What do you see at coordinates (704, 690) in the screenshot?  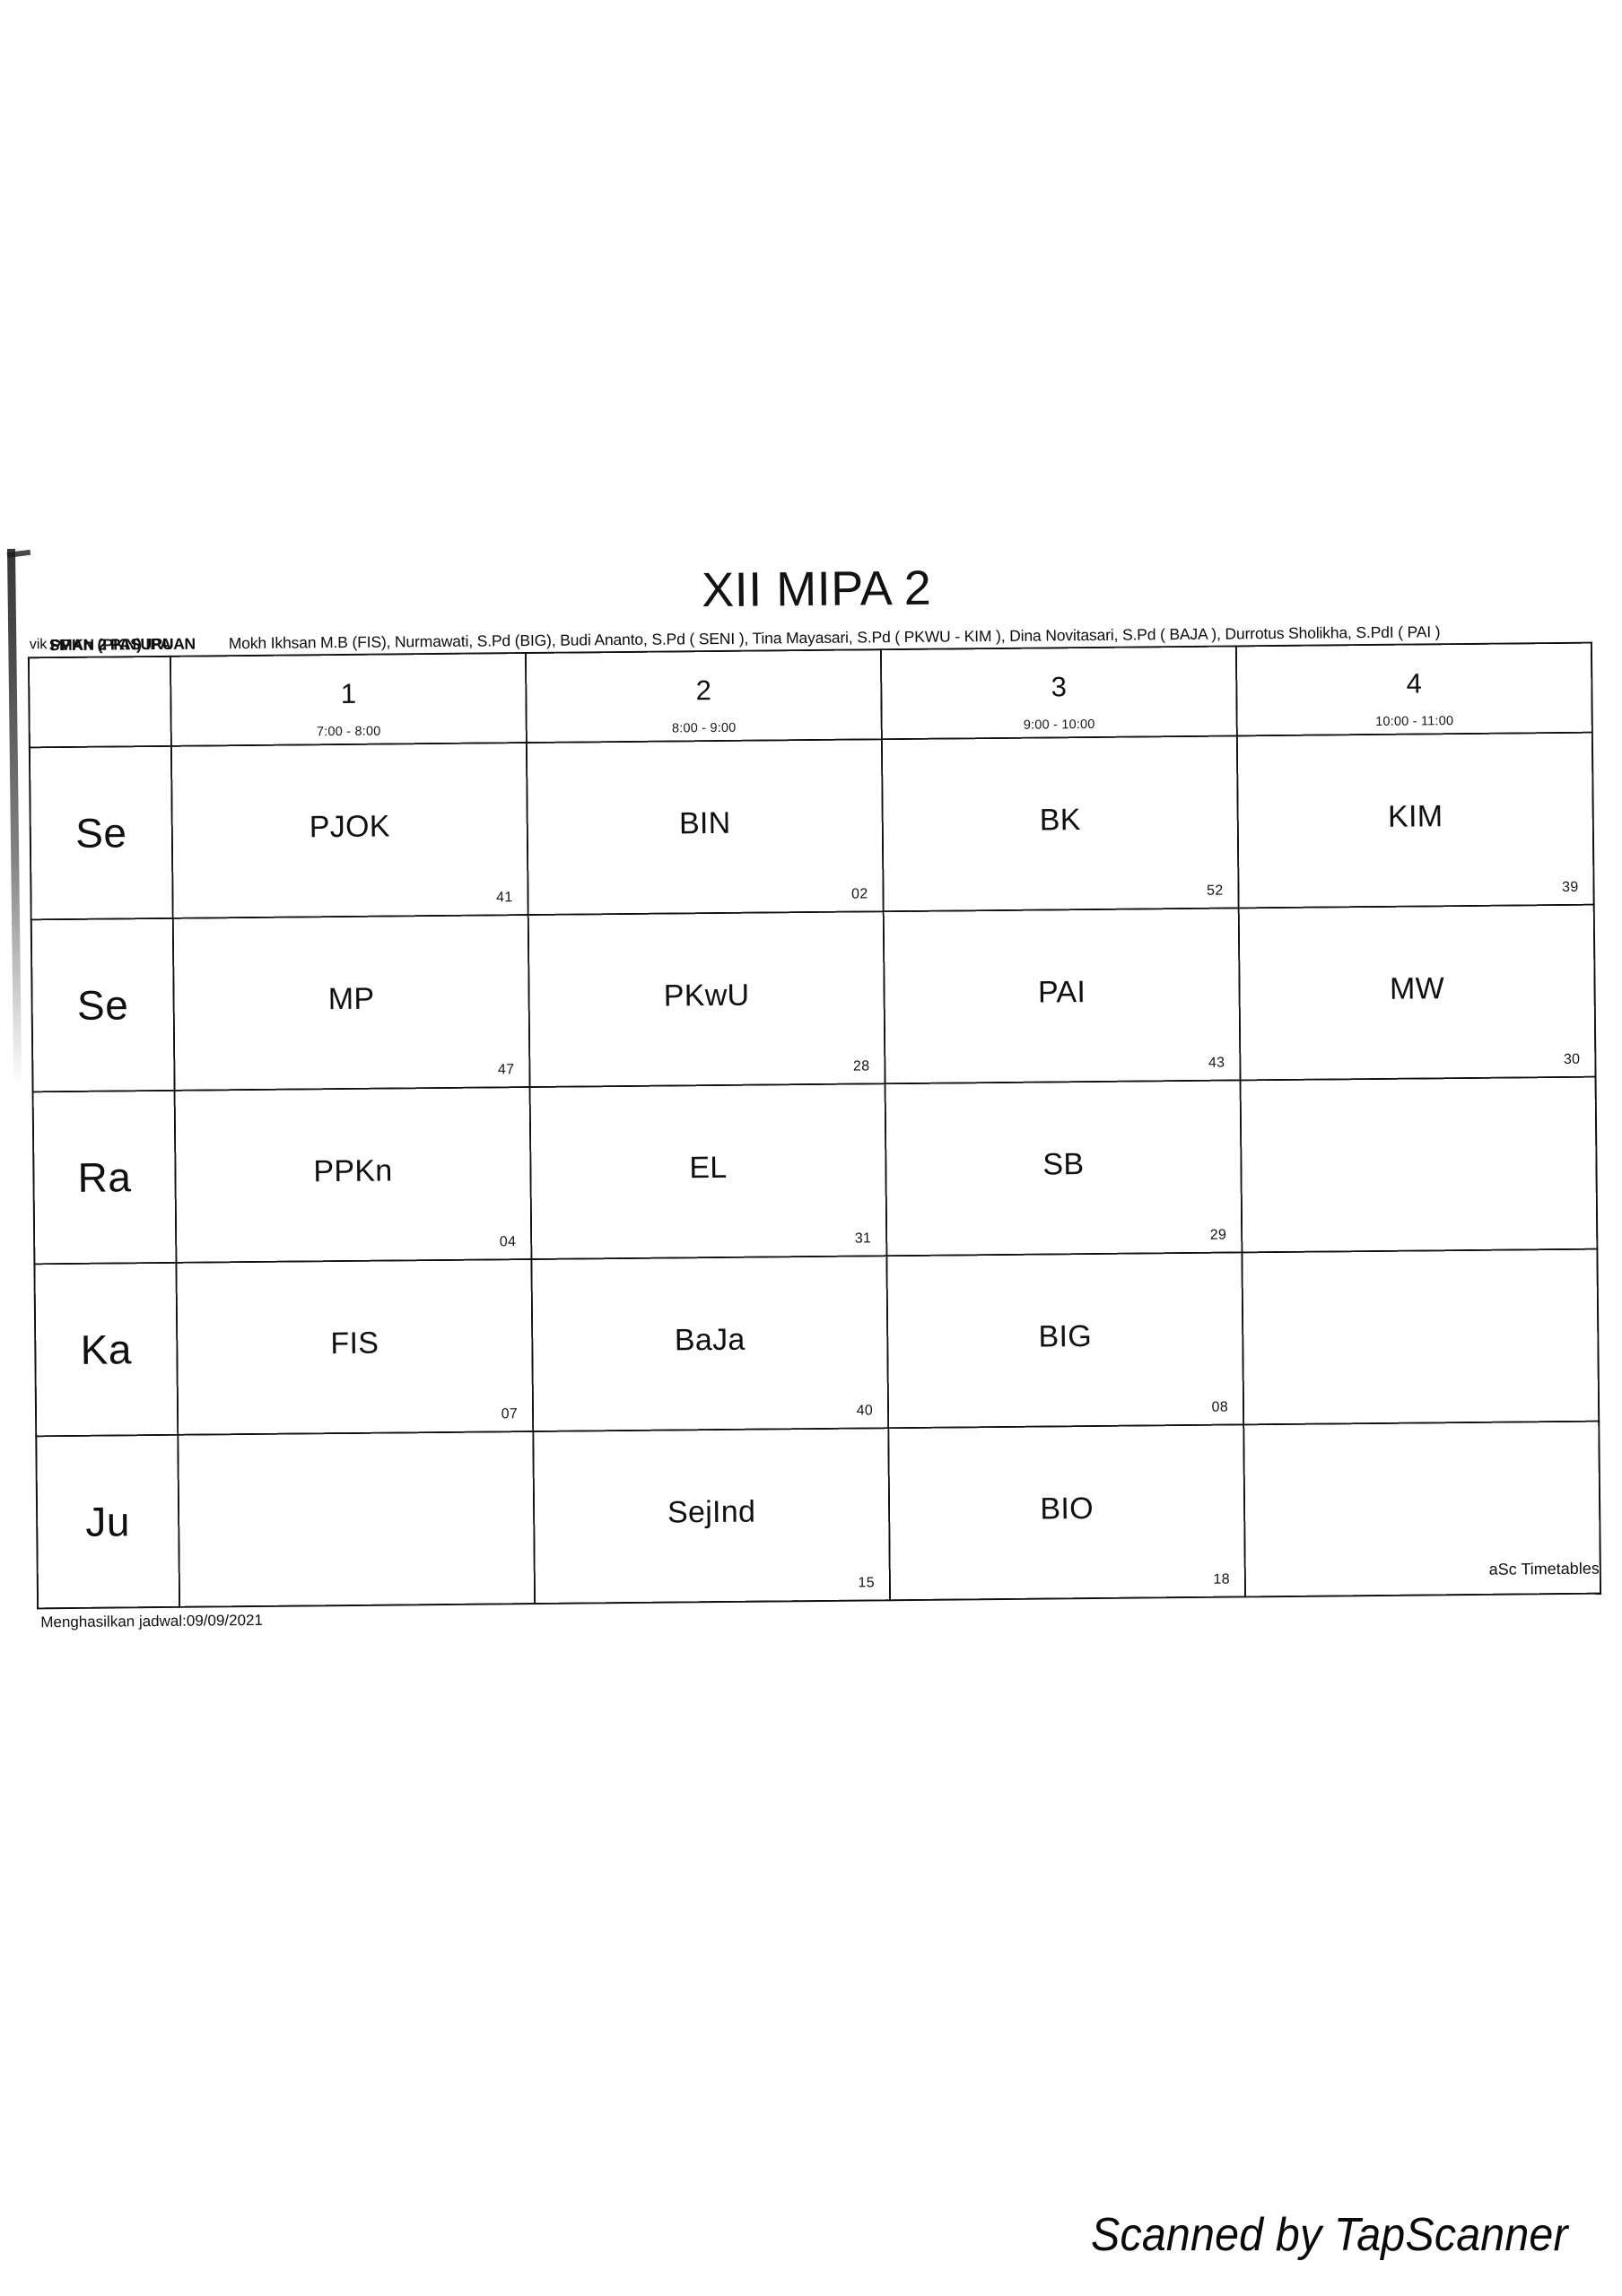 I see `period-number: 2` at bounding box center [704, 690].